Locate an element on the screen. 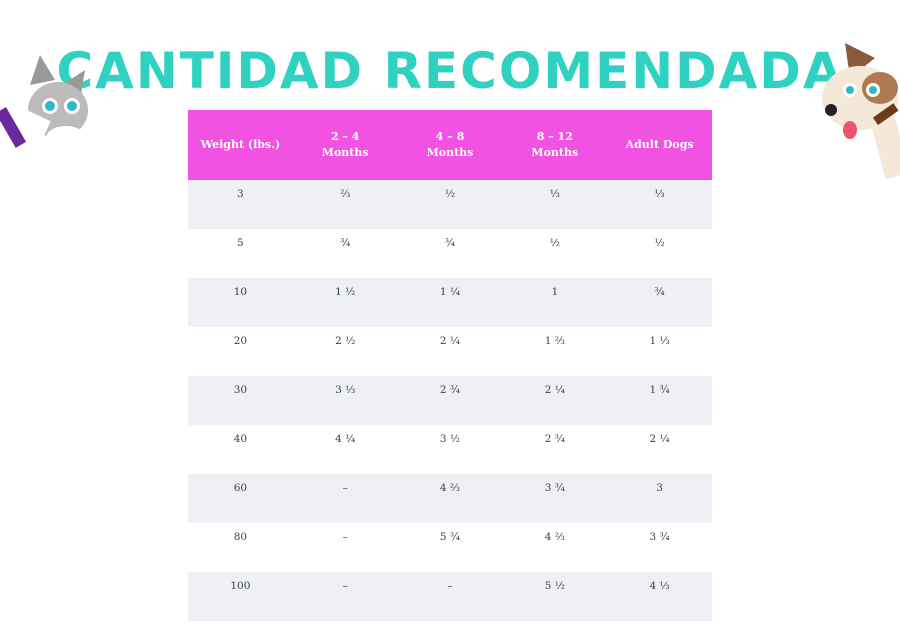 This screenshot has width=900, height=636. header-cell: 8 – 12 Months is located at coordinates (555, 145).